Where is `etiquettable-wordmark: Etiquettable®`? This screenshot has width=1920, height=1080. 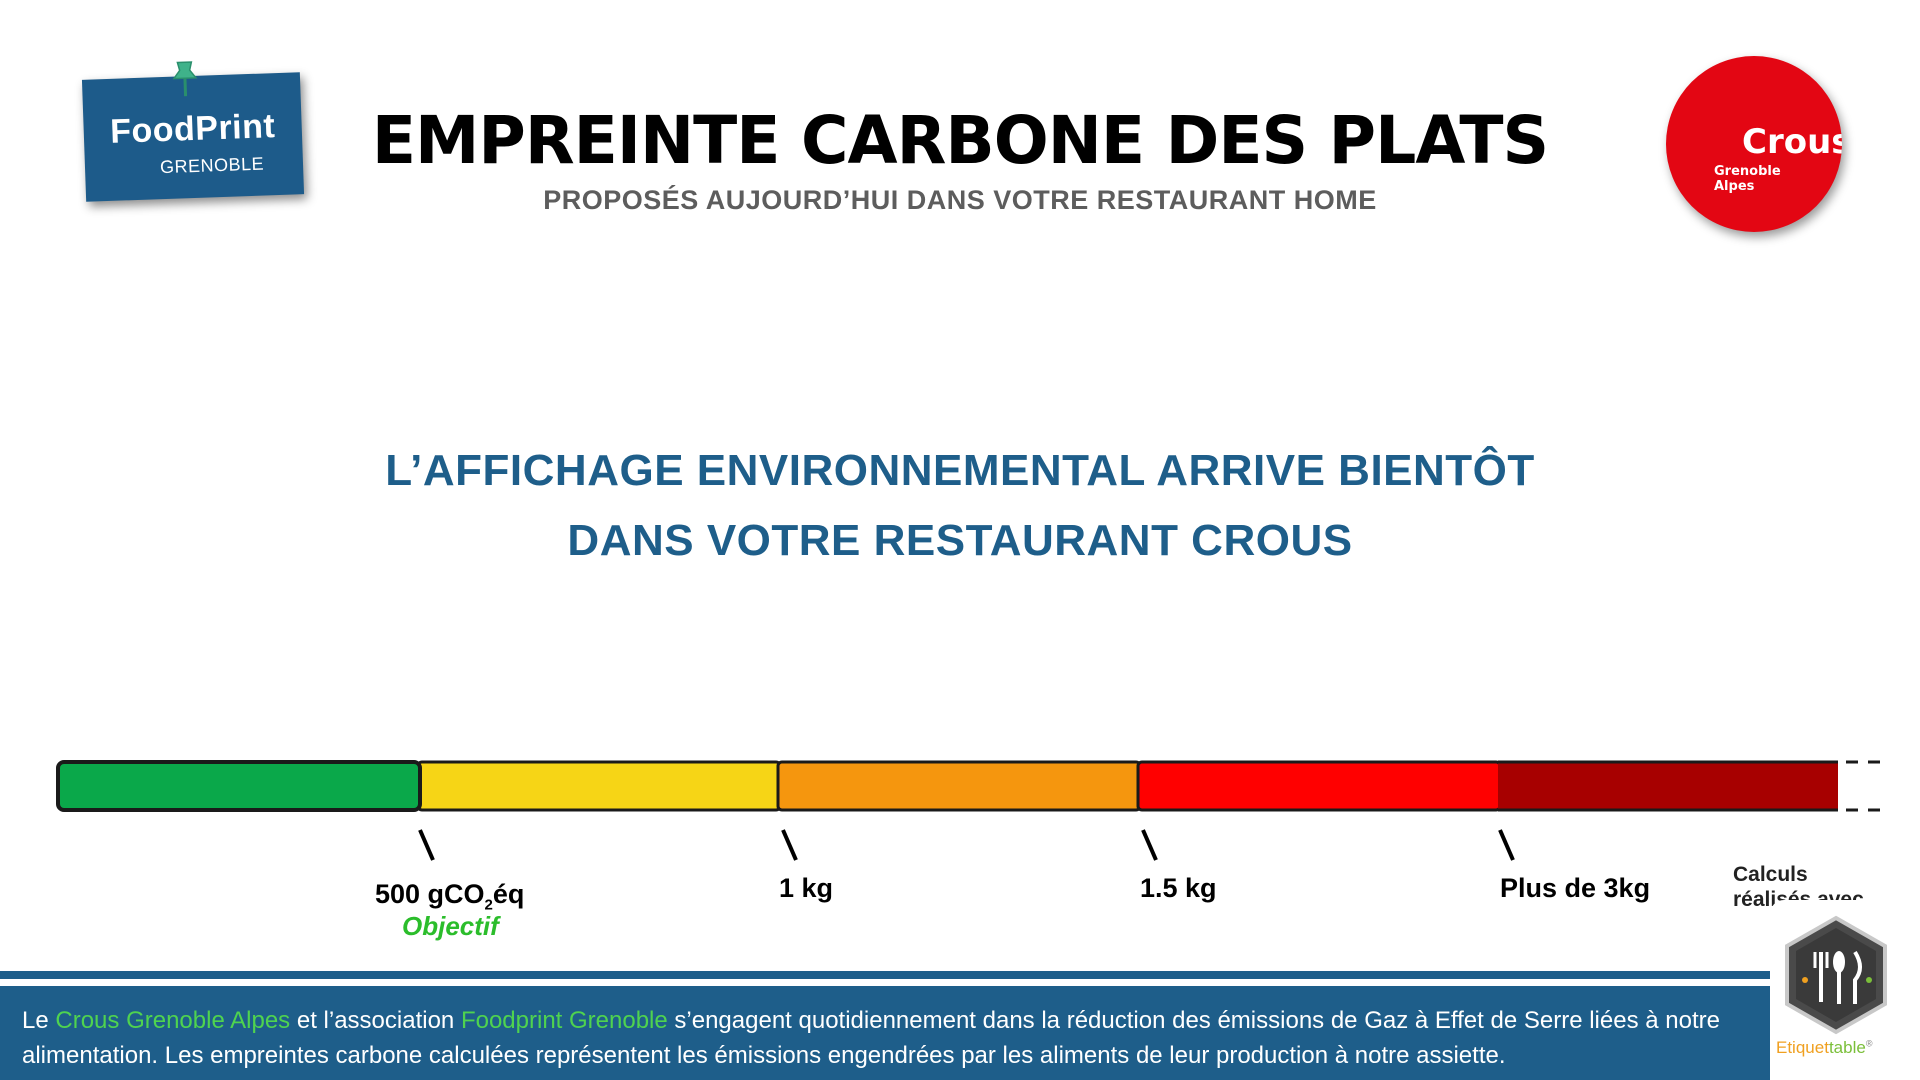 etiquettable-wordmark: Etiquettable® is located at coordinates (1824, 1048).